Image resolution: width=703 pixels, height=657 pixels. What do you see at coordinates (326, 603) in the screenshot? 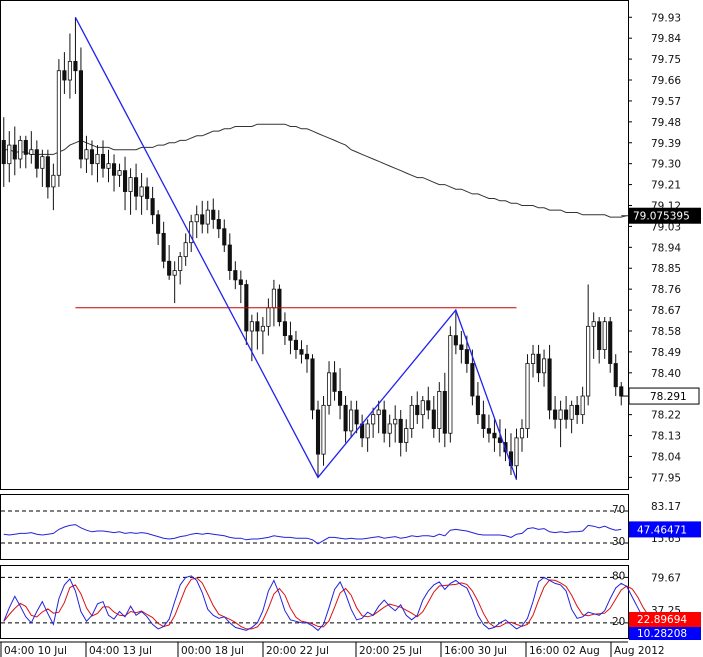
I see `stochastic-signal-line` at bounding box center [326, 603].